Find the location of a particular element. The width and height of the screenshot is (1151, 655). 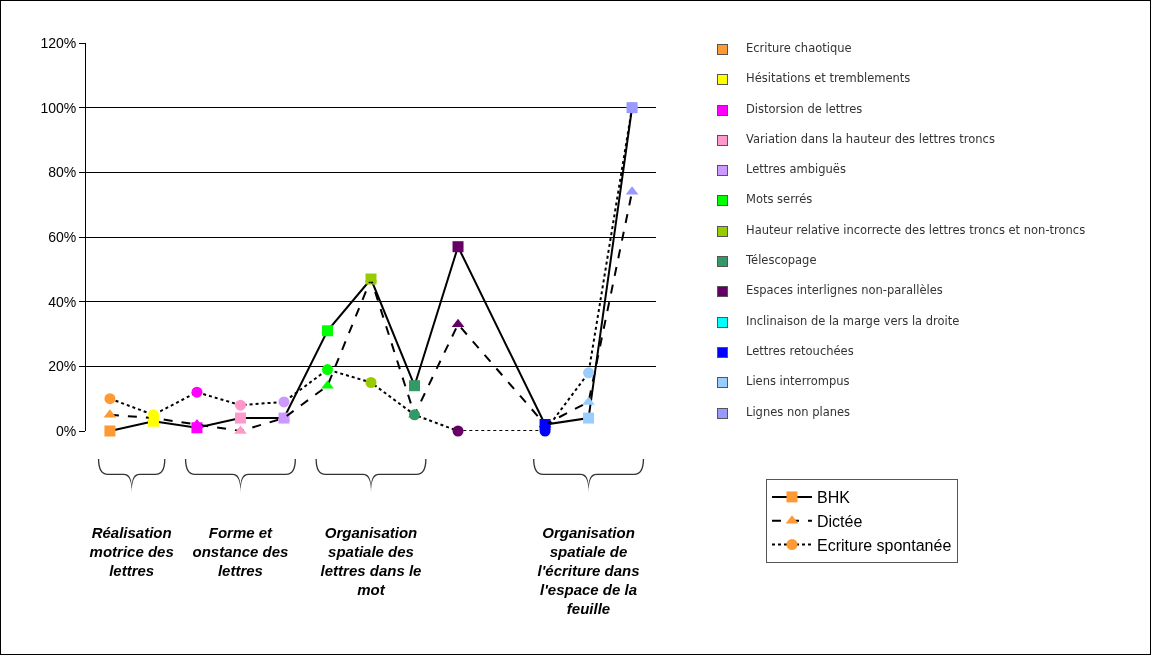

y-tick-label: 0% is located at coordinates (66, 430).